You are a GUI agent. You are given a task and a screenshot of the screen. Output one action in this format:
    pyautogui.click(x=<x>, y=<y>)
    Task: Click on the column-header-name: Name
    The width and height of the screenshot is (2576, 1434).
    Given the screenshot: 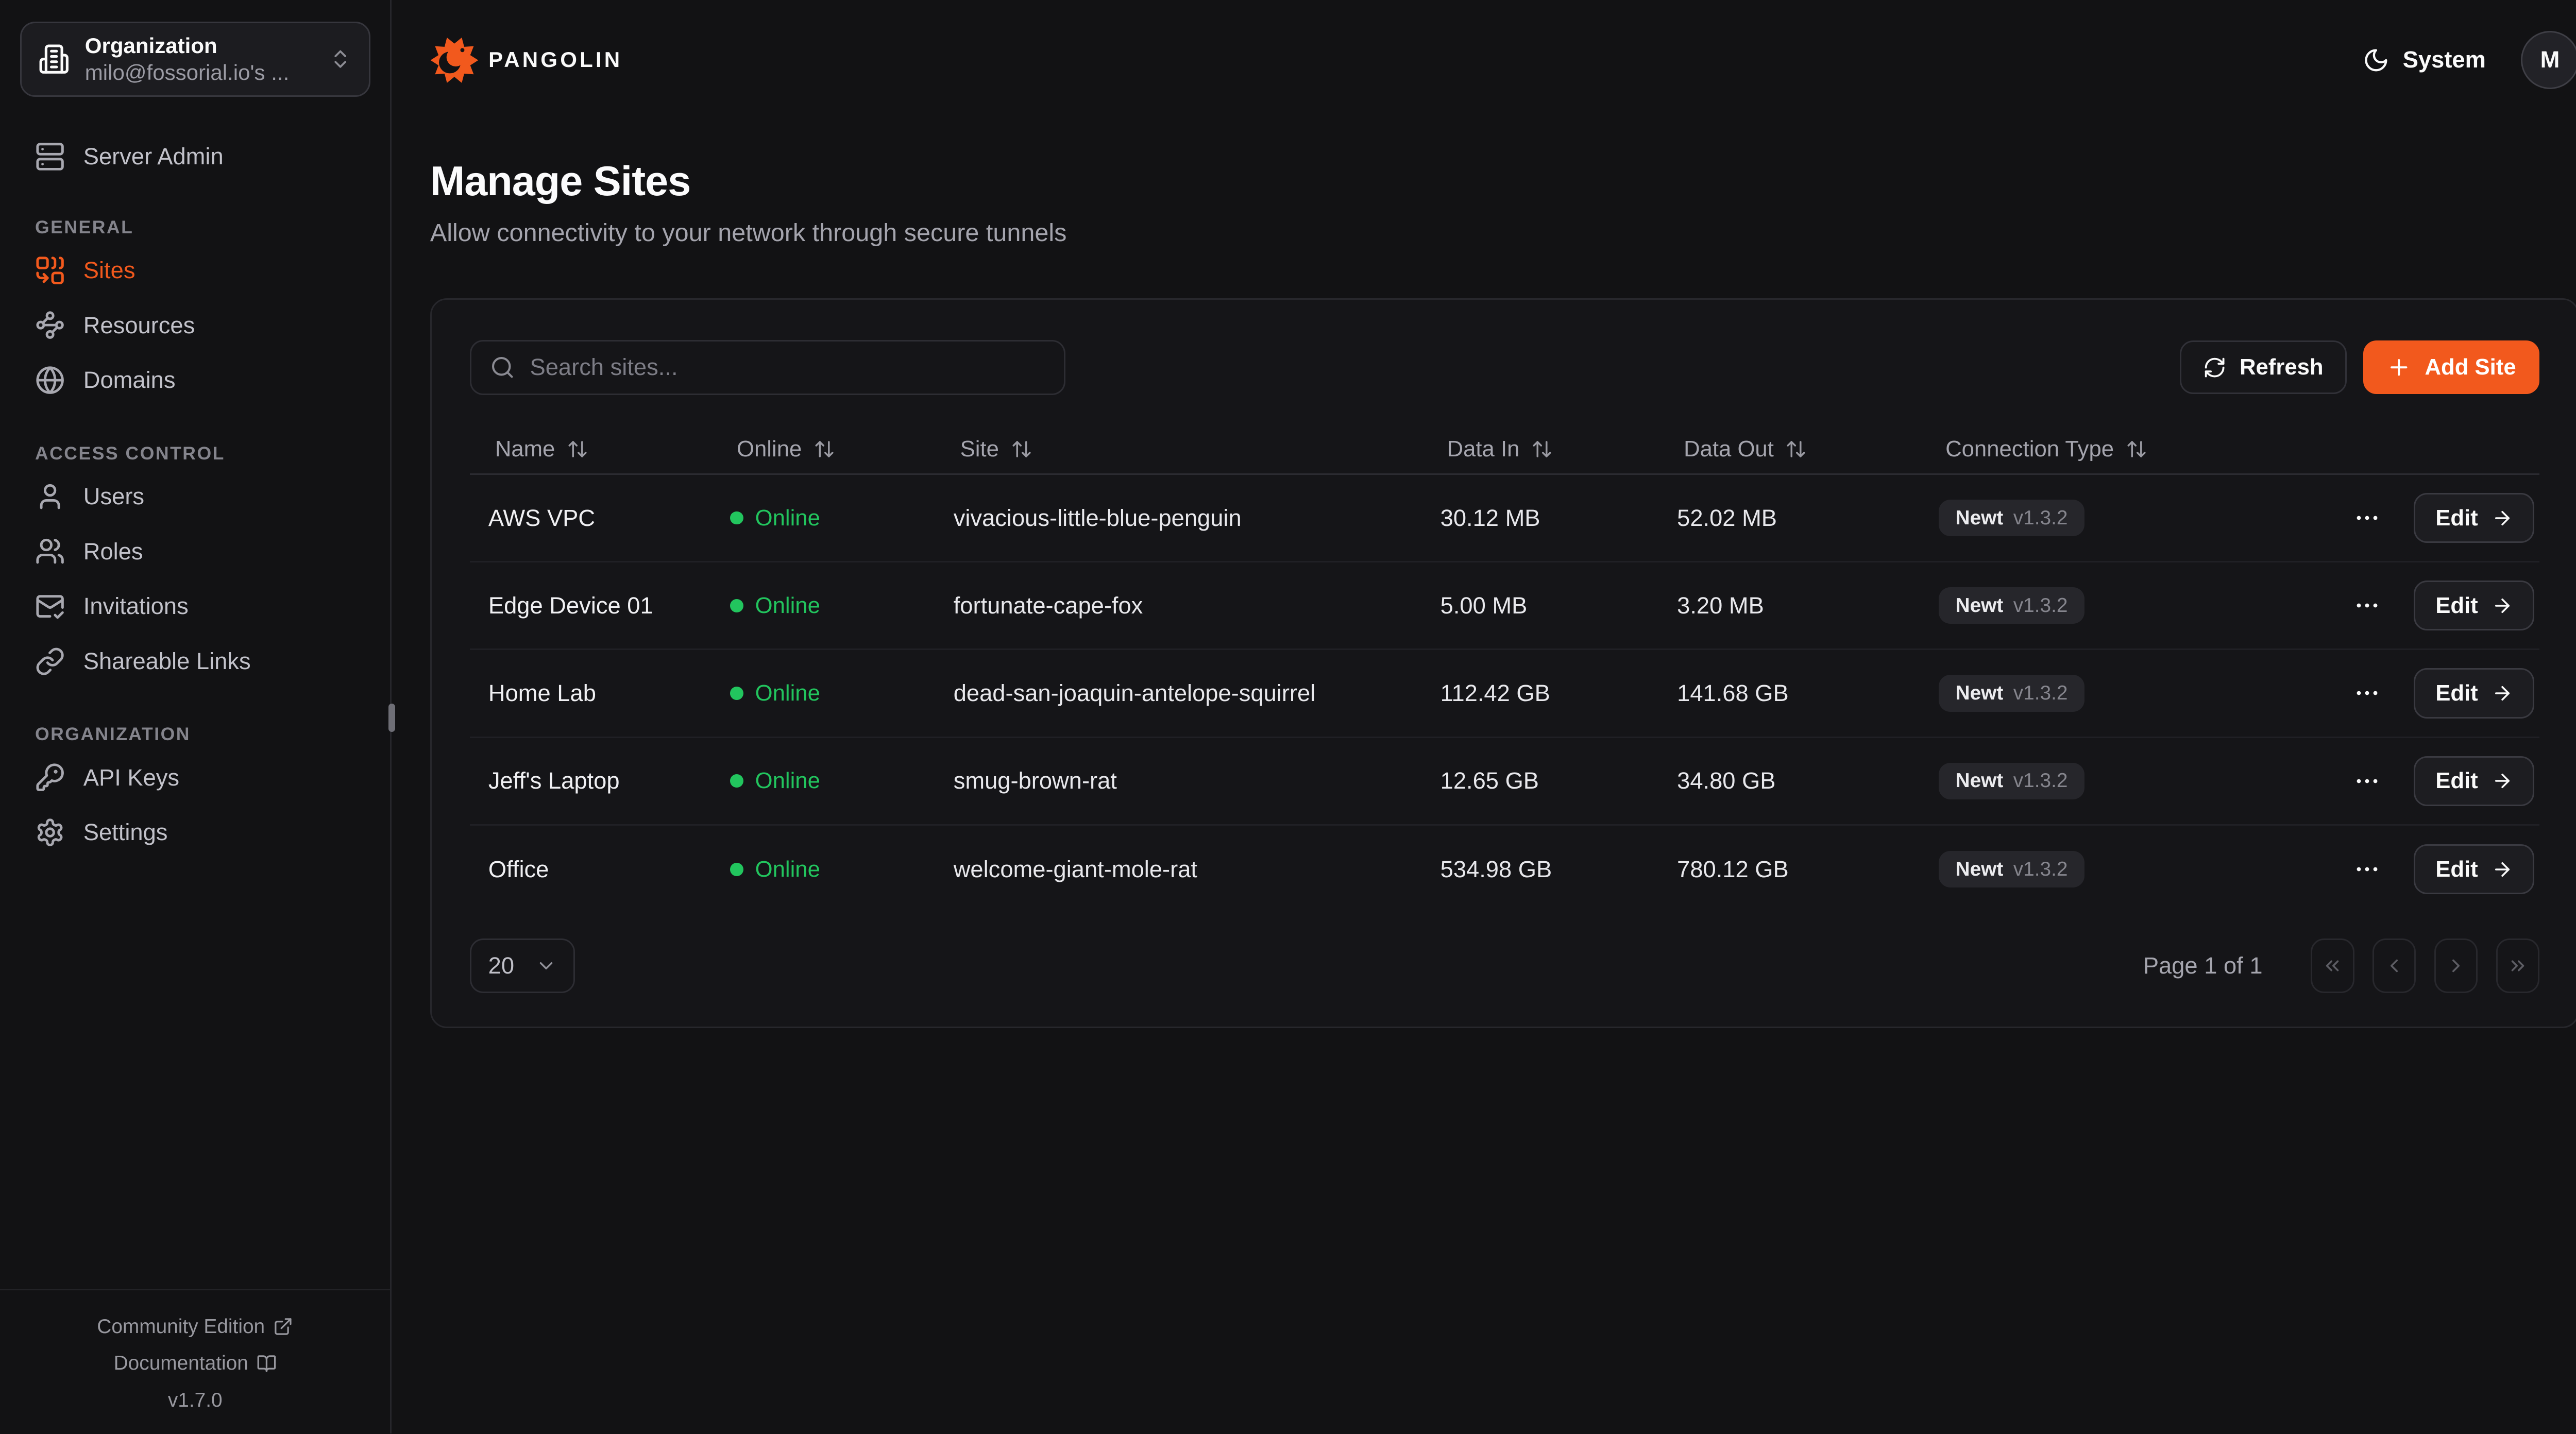 What is the action you would take?
    pyautogui.click(x=590, y=449)
    